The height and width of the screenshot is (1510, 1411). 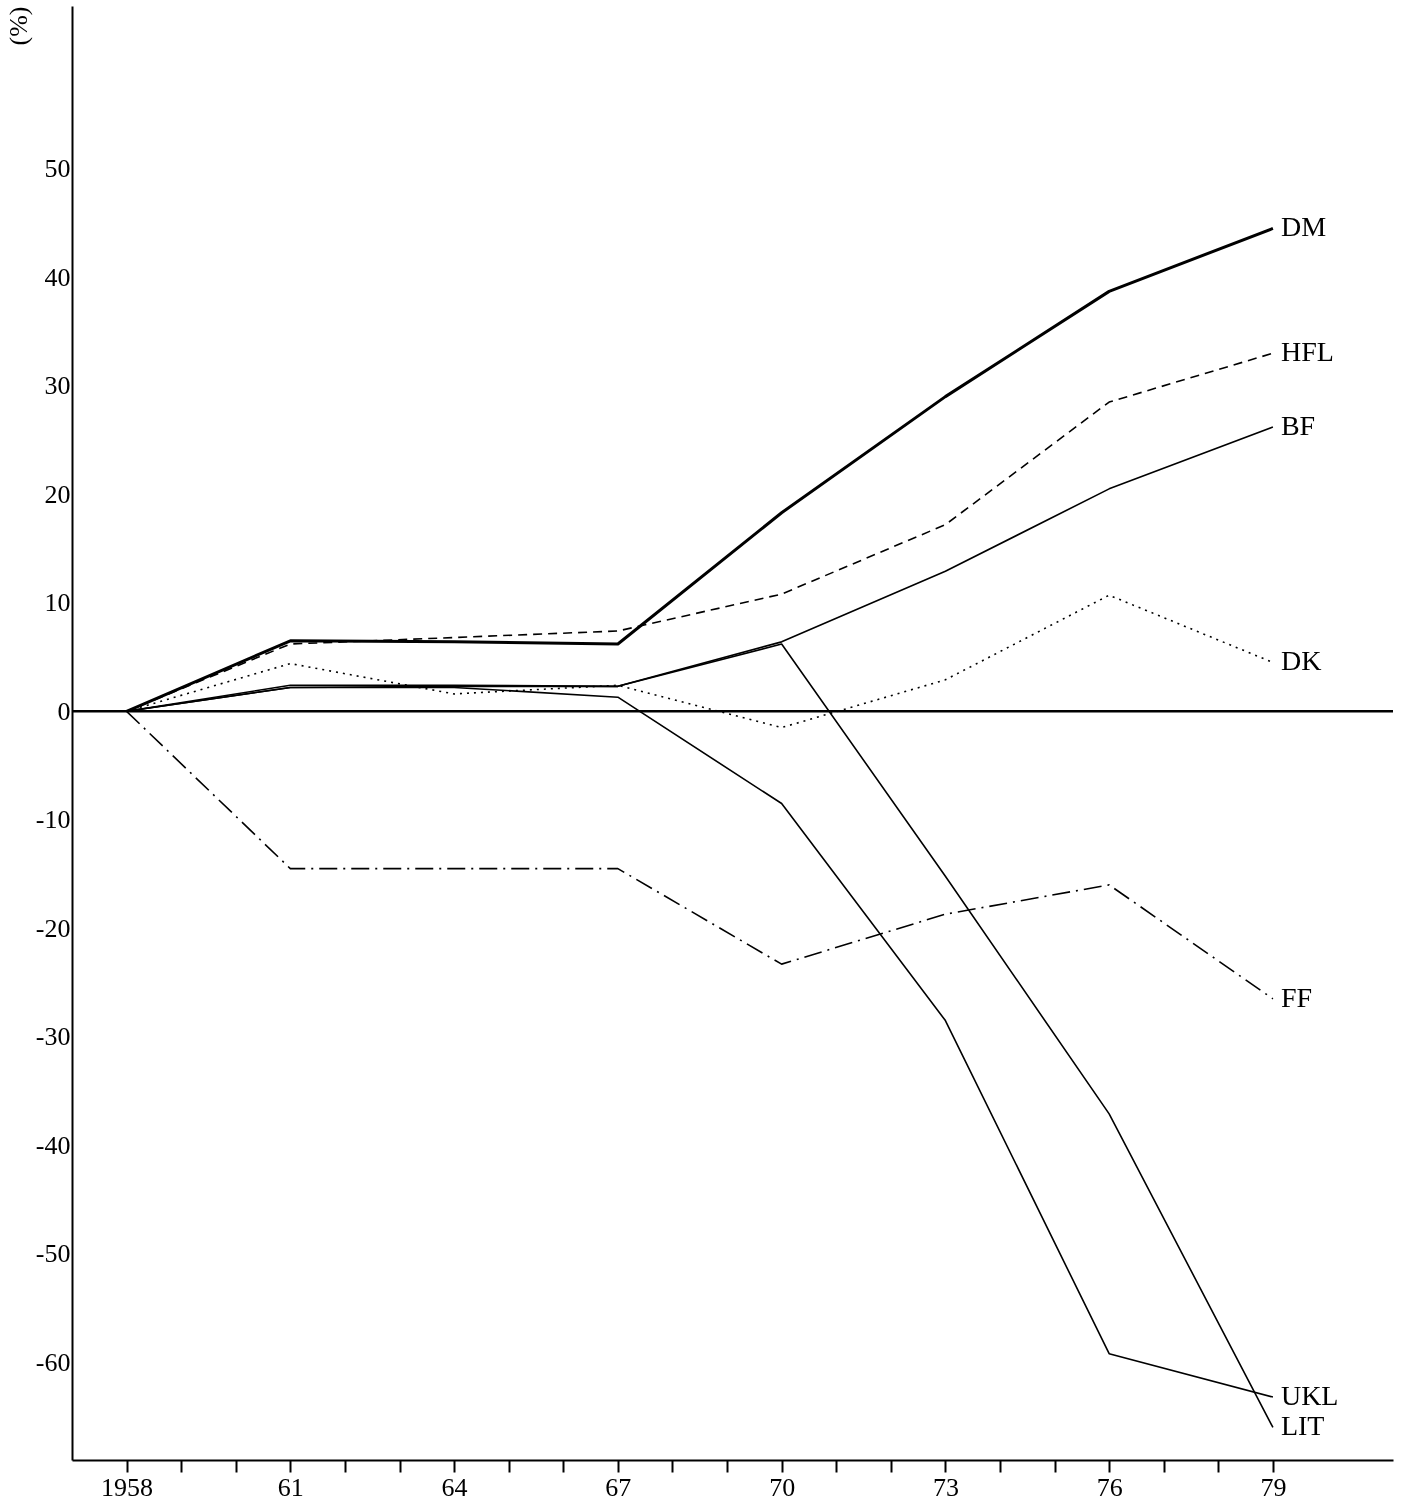 What do you see at coordinates (127, 1487) in the screenshot?
I see `x-tick-label: 1958` at bounding box center [127, 1487].